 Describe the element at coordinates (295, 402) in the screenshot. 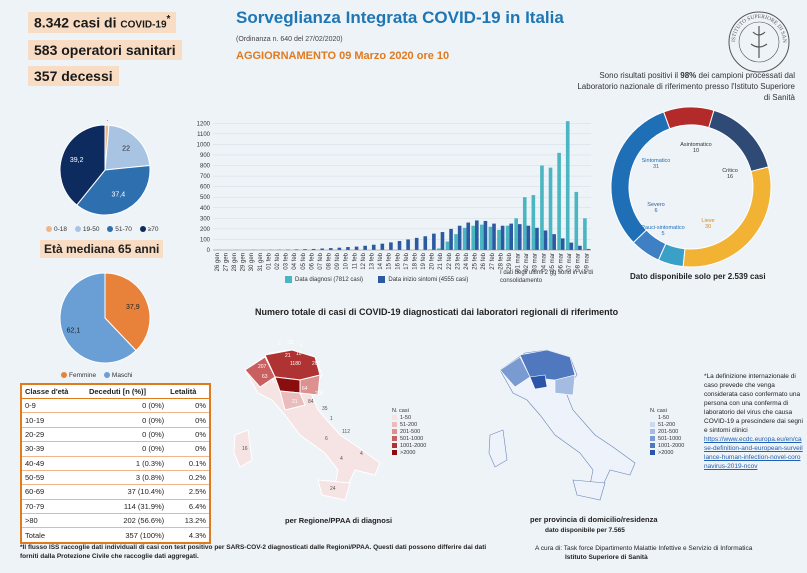

I see `region-label: 21` at that location.